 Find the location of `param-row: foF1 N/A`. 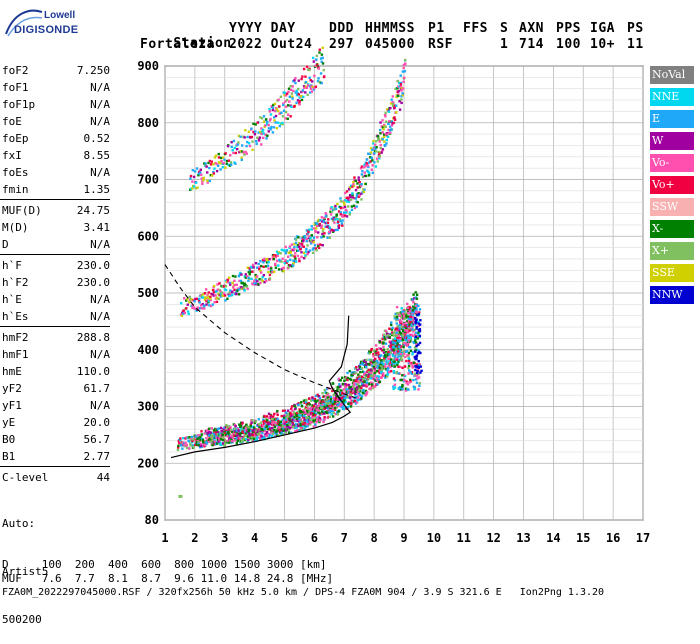

param-row: foF1 N/A is located at coordinates (56, 87).